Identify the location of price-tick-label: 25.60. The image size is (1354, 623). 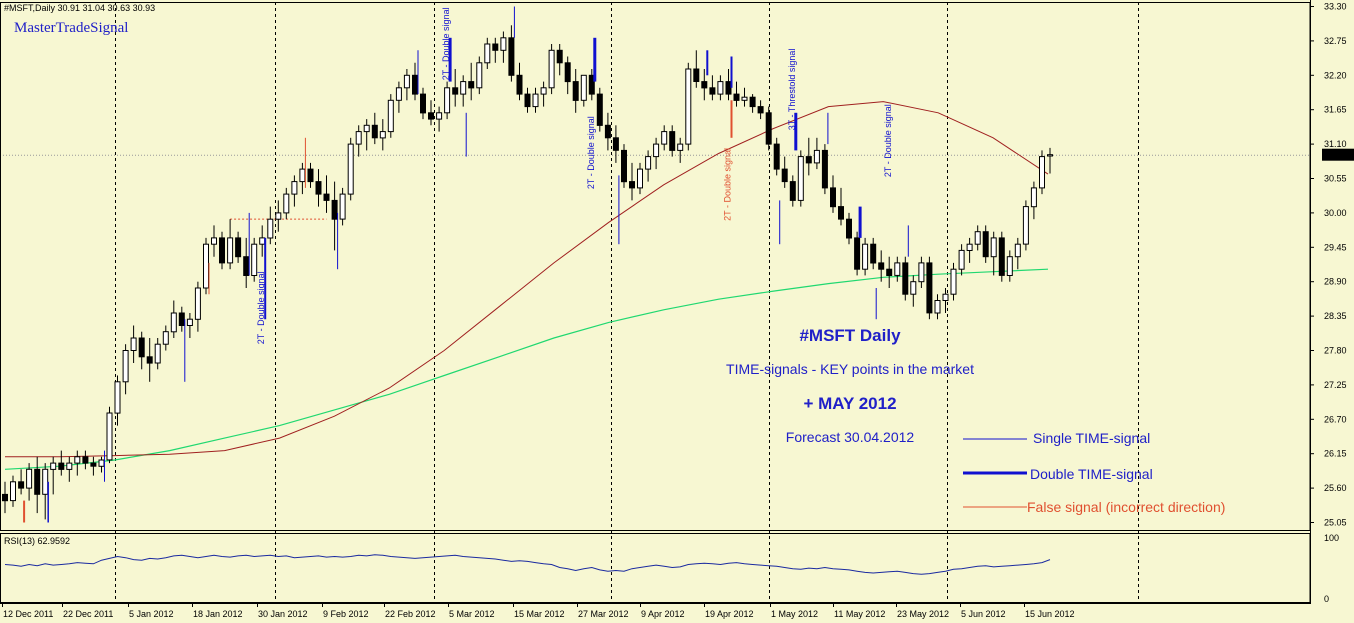
(1335, 488).